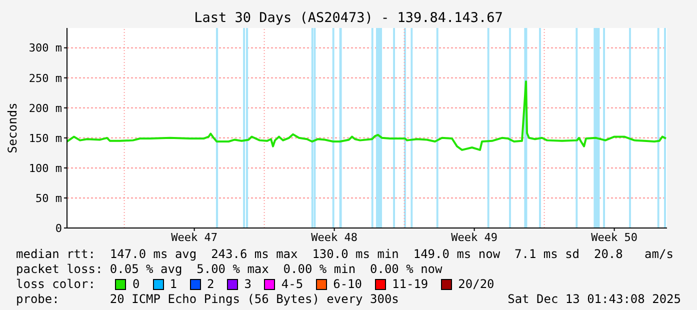 Image resolution: width=697 pixels, height=310 pixels. What do you see at coordinates (348, 18) in the screenshot?
I see `chart-title: Last 30 Days (AS20473) - 139.84.143.67` at bounding box center [348, 18].